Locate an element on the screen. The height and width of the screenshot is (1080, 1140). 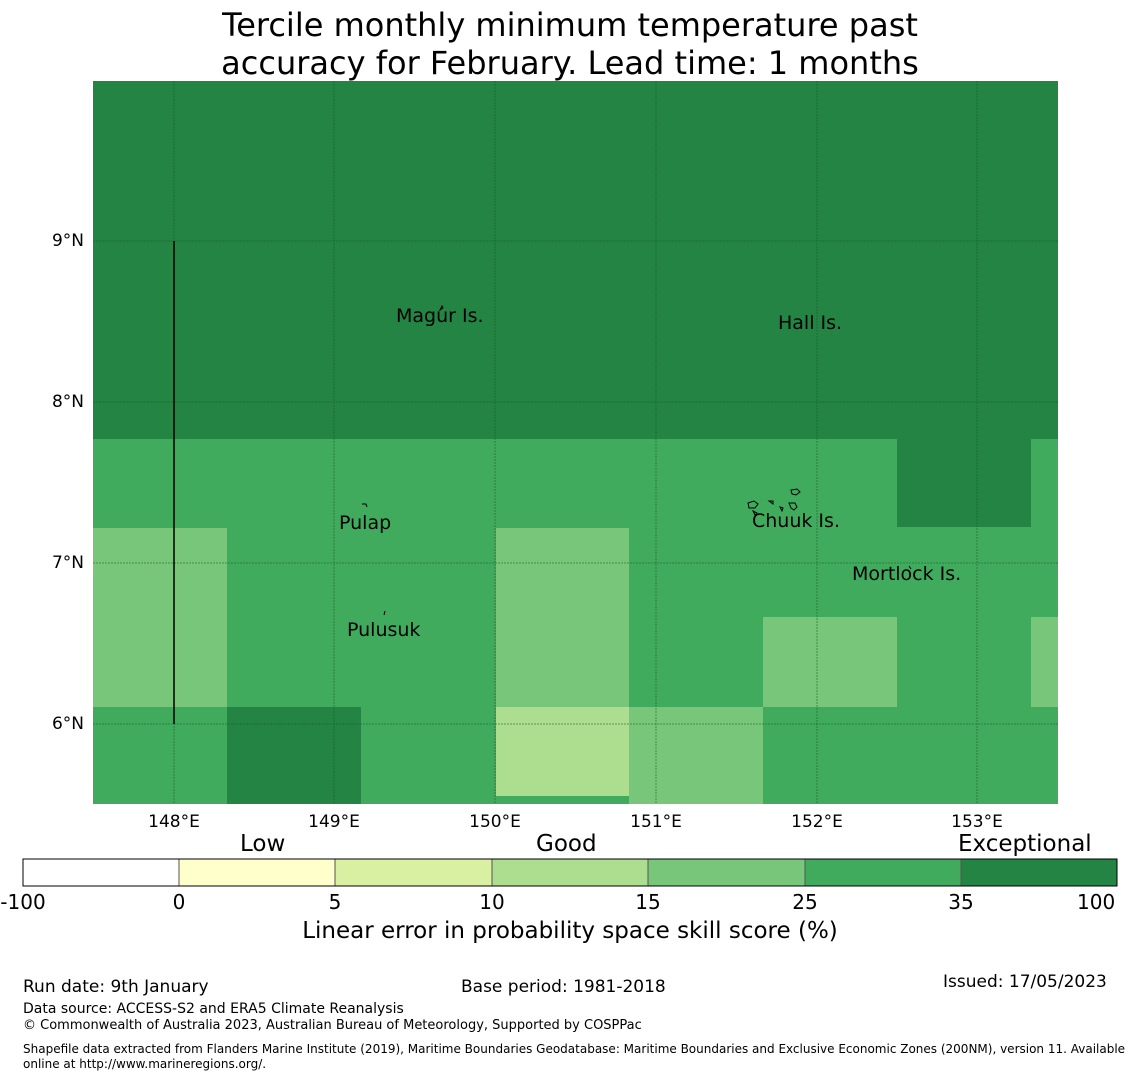
legend-category-exceptional: Exceptional is located at coordinates (1025, 844).